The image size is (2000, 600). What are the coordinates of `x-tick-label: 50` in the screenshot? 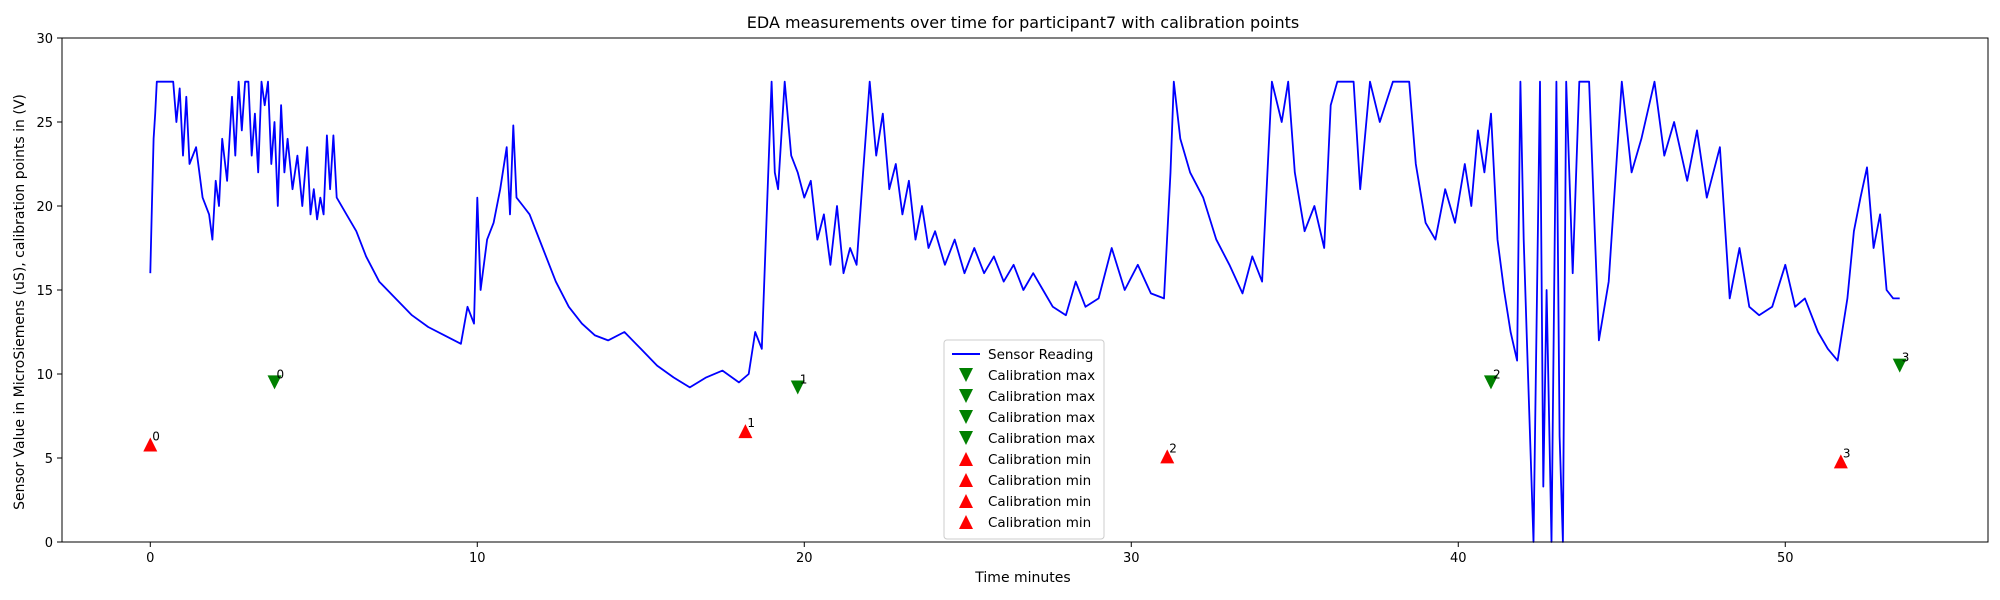 It's located at (1785, 558).